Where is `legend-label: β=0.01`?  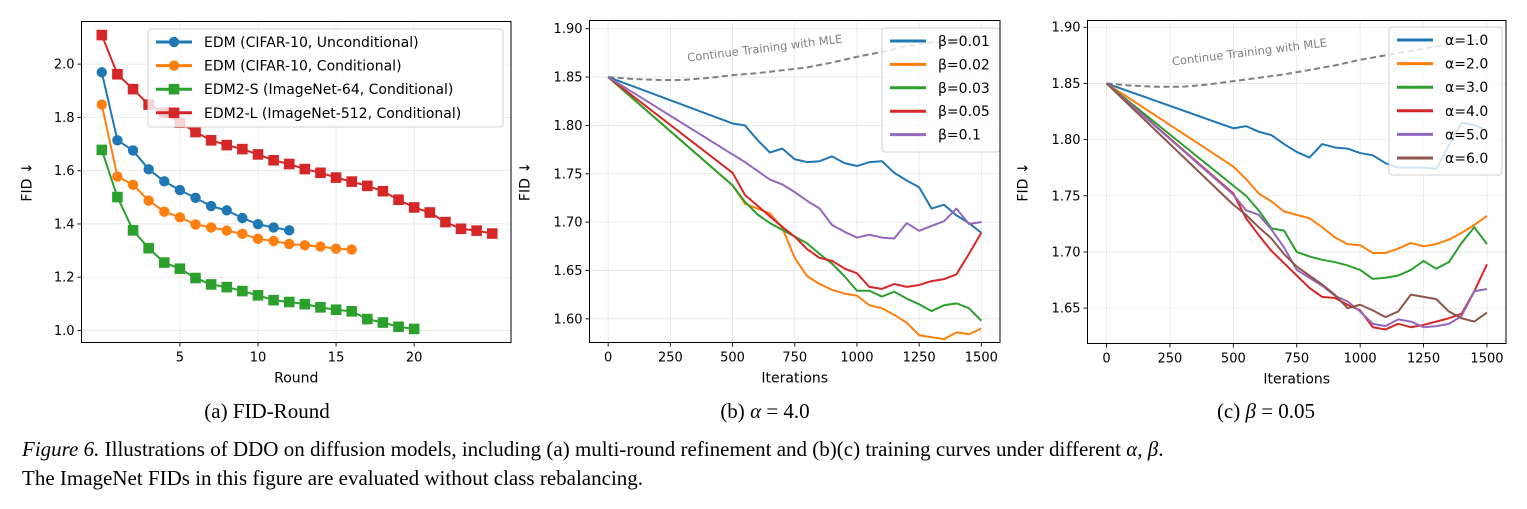
legend-label: β=0.01 is located at coordinates (964, 42).